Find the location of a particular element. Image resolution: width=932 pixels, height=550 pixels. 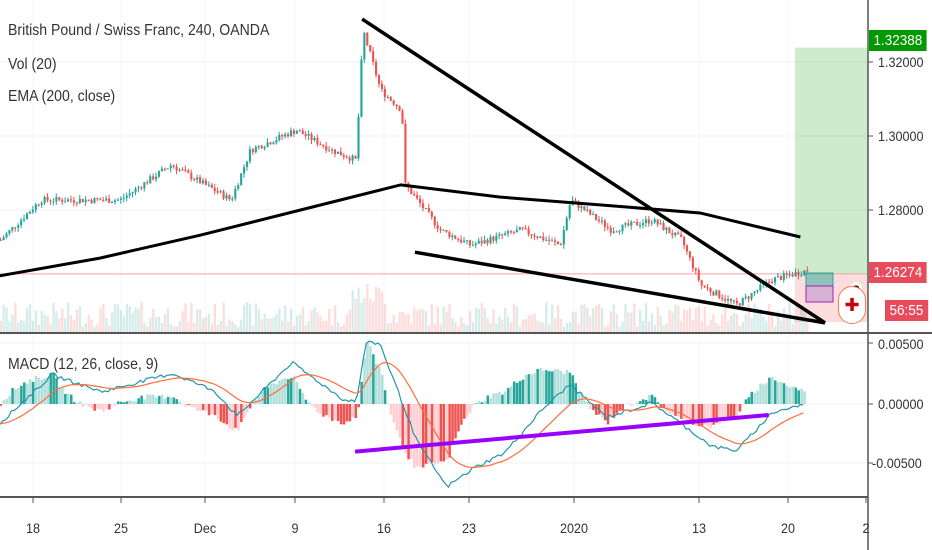

current-price-label: 1.26274 is located at coordinates (898, 272).